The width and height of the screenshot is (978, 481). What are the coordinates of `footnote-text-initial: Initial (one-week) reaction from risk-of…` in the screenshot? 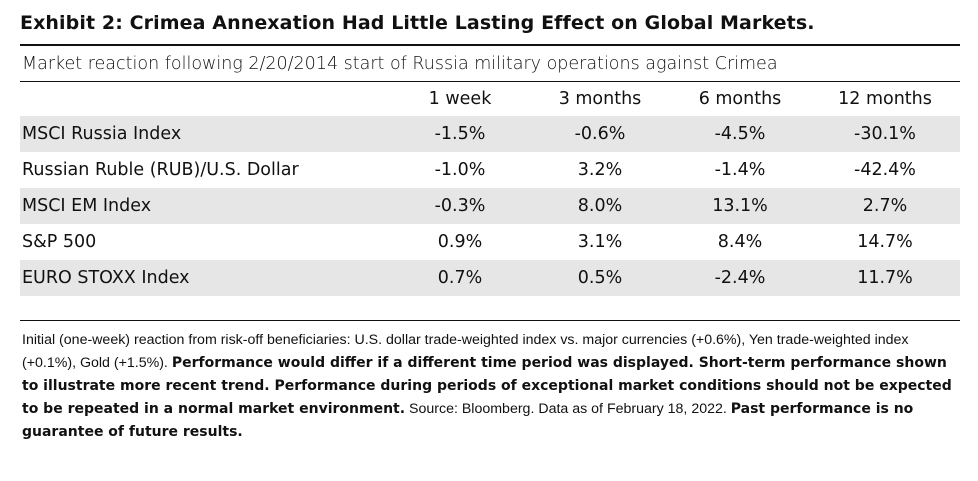 It's located at (465, 351).